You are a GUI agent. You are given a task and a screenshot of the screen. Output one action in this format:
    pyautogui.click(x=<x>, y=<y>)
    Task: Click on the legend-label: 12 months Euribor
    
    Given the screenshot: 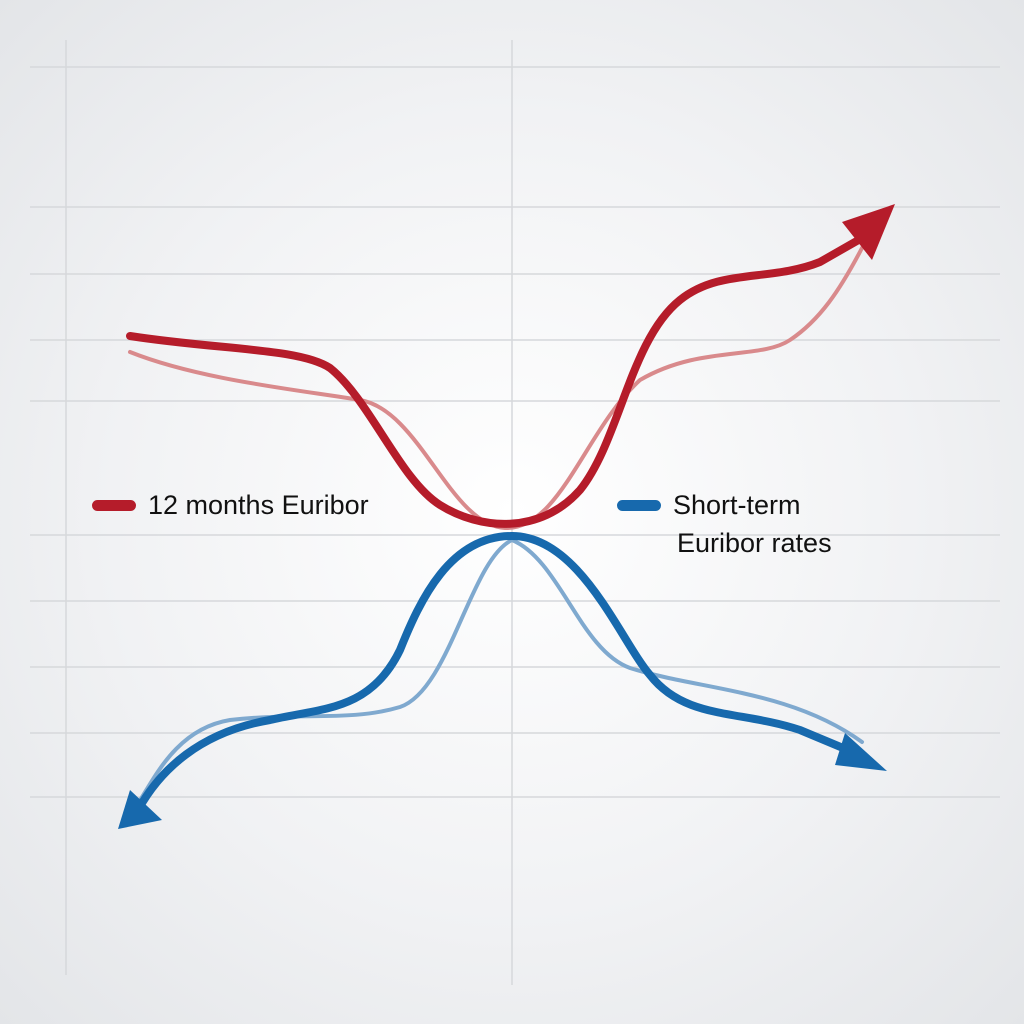 What is the action you would take?
    pyautogui.click(x=258, y=505)
    